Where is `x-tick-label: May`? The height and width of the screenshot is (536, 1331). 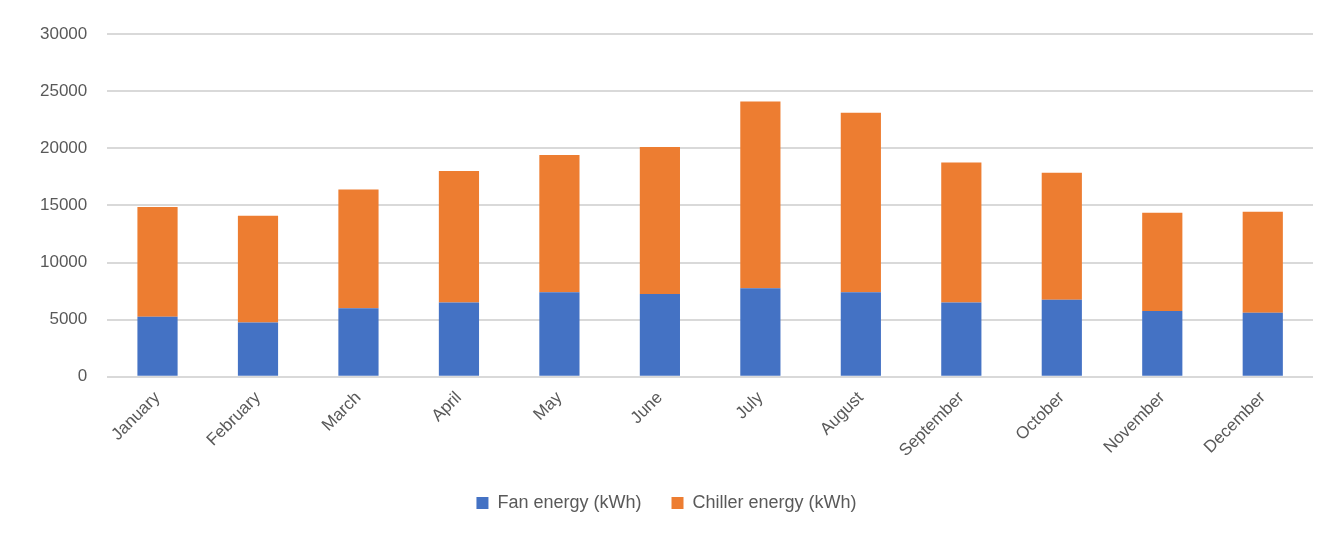
x-tick-label: May is located at coordinates (547, 405).